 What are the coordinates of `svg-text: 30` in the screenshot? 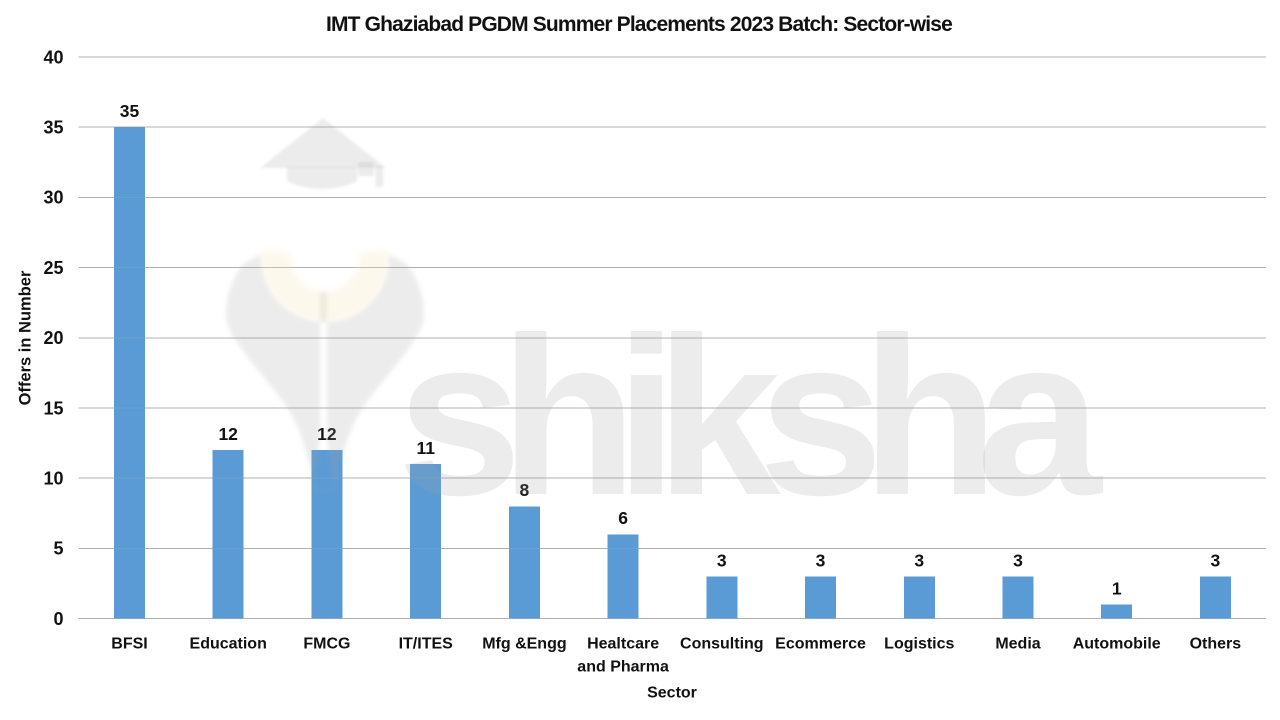 It's located at (53, 198).